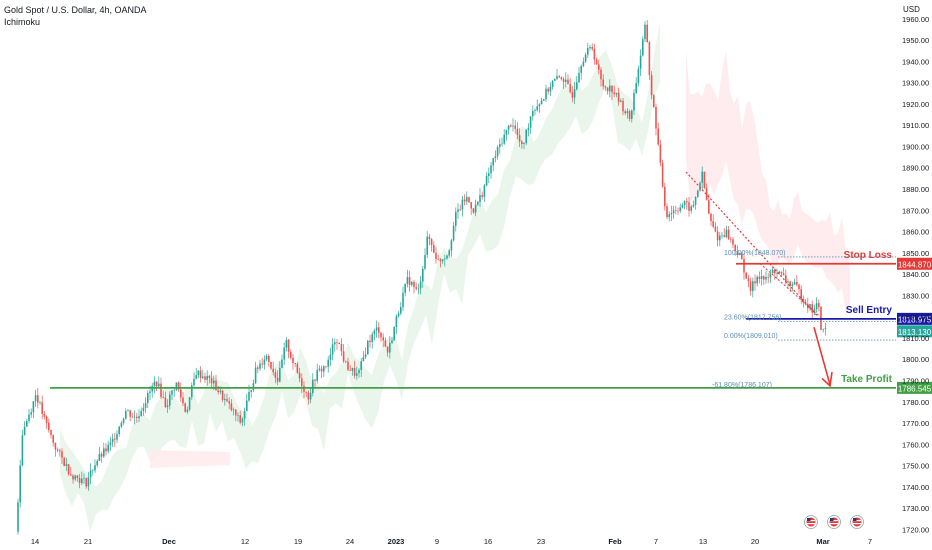 This screenshot has height=550, width=932. What do you see at coordinates (298, 541) in the screenshot?
I see `x-tick-label: 19` at bounding box center [298, 541].